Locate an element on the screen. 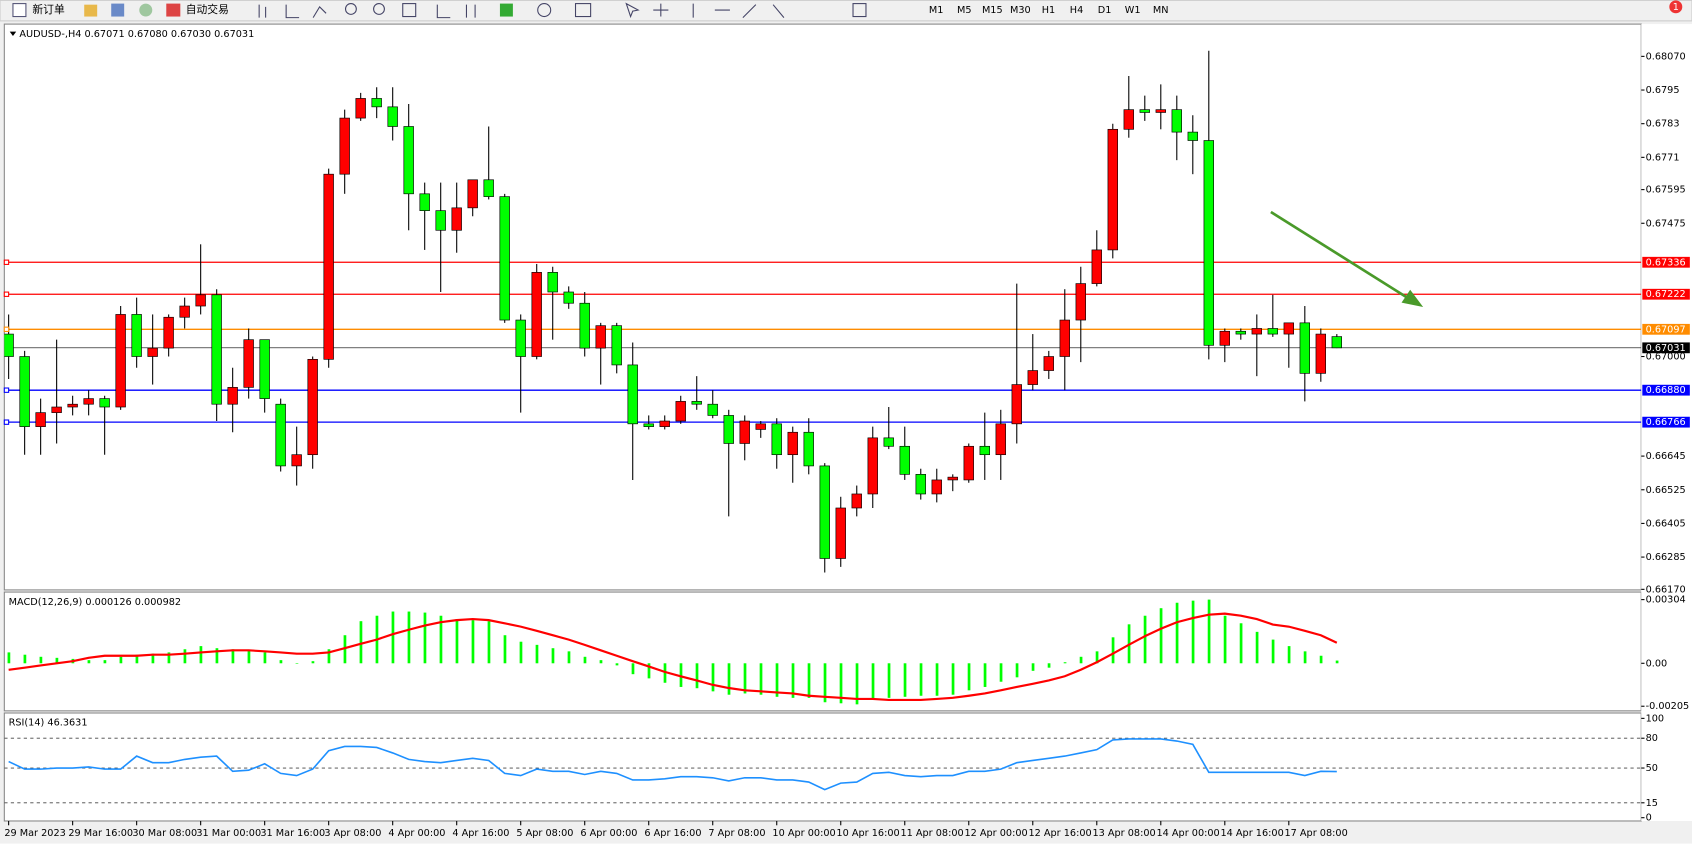 The width and height of the screenshot is (1692, 844). level-label: 0.67222 is located at coordinates (1666, 294).